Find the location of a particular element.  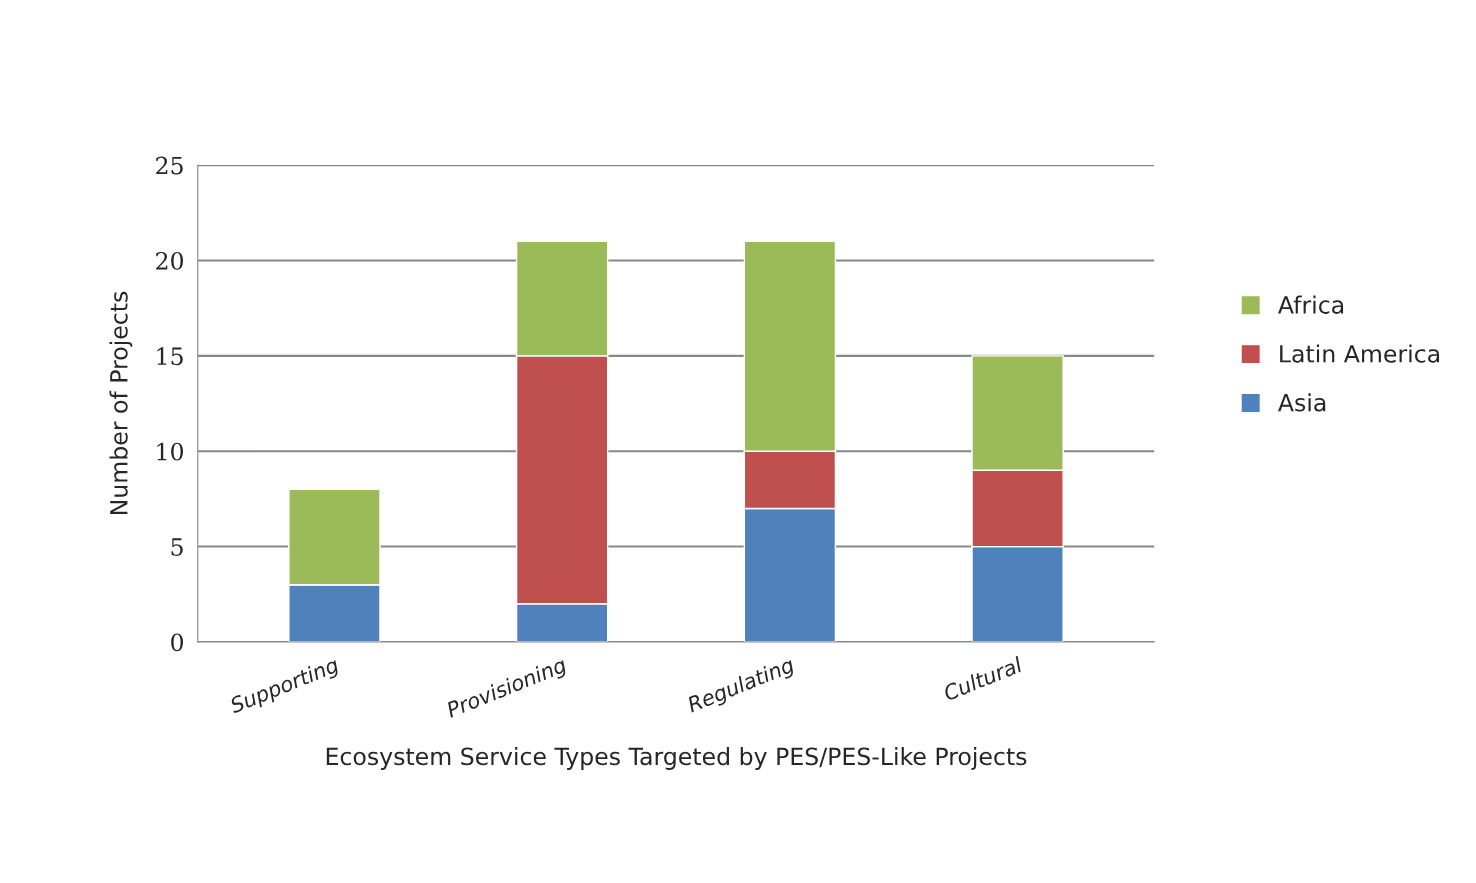

y-tick-label: 15 is located at coordinates (170, 356).